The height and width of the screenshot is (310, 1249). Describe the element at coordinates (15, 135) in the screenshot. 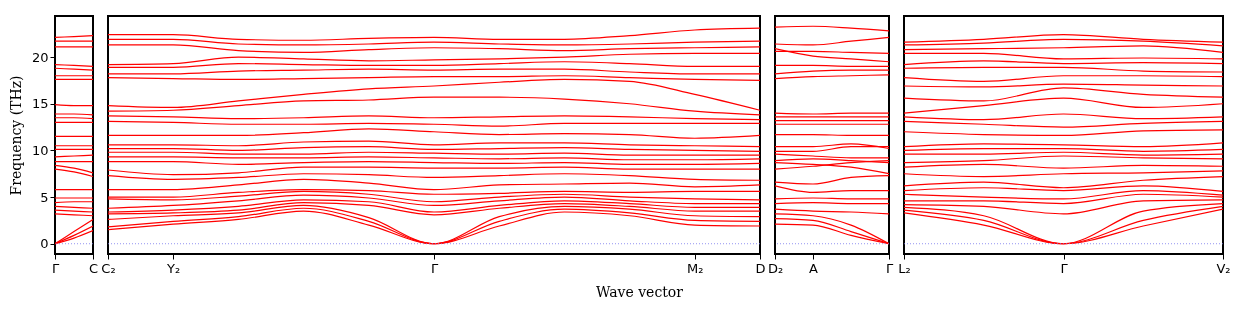

I see `y-axis-title: Frequency (THz)` at that location.